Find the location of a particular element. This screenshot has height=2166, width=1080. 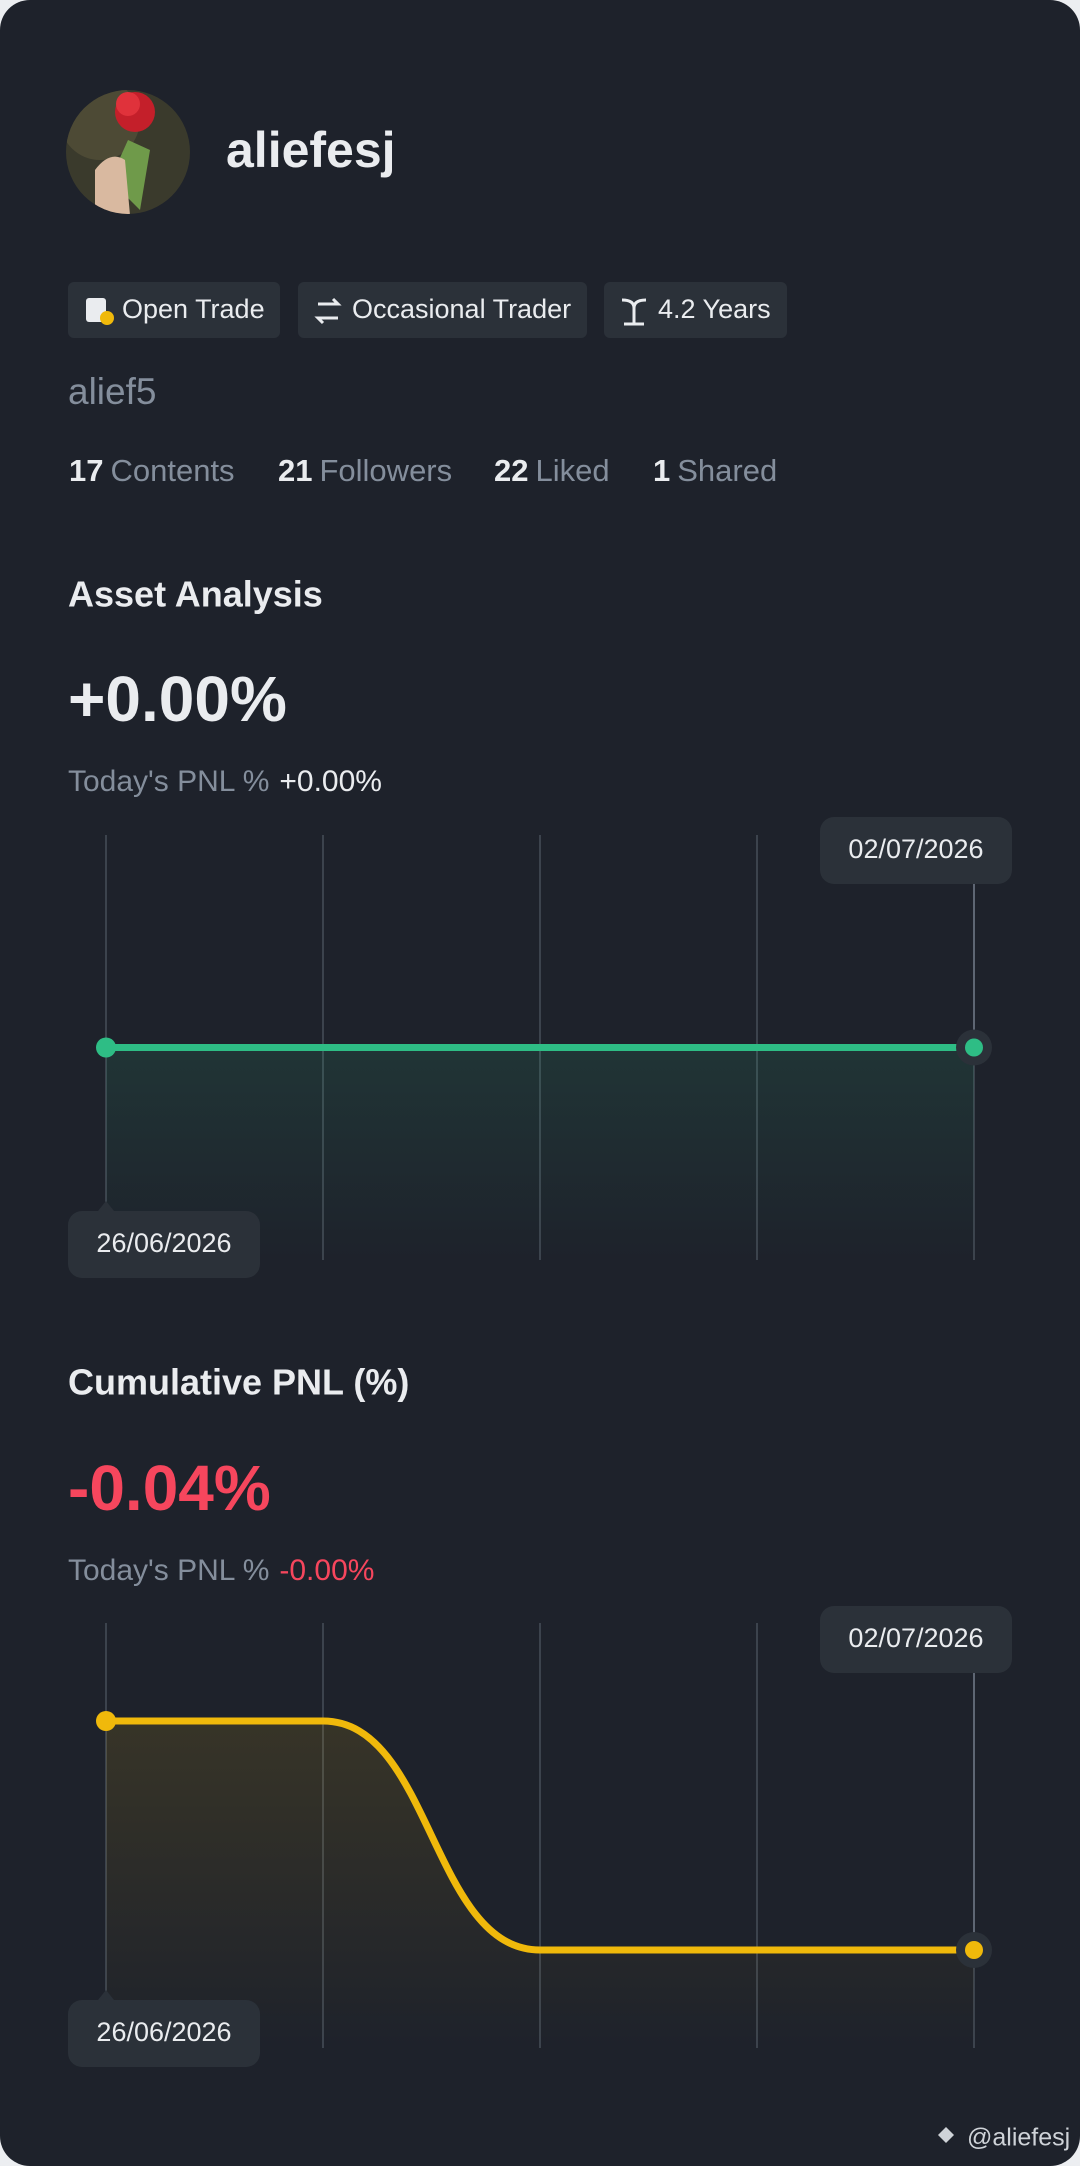

stat: 22 Liked is located at coordinates (552, 470).